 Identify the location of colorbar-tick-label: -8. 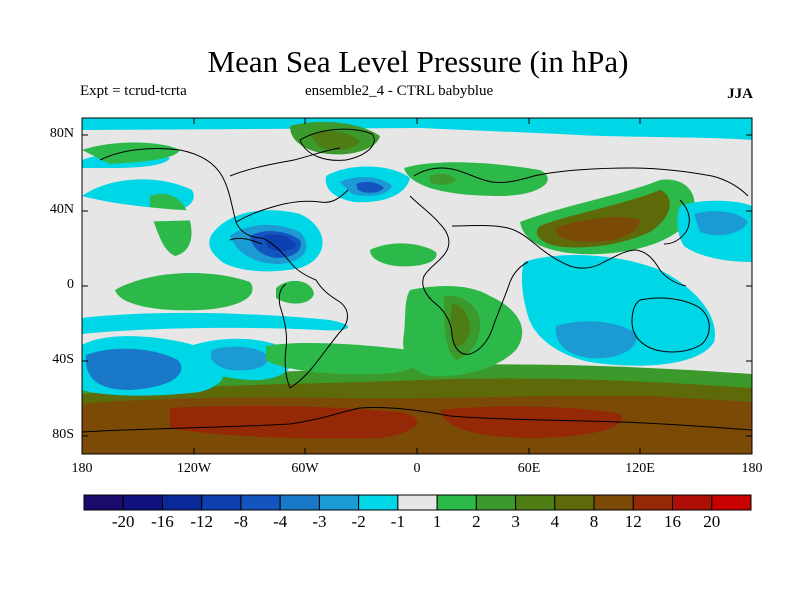
(241, 521).